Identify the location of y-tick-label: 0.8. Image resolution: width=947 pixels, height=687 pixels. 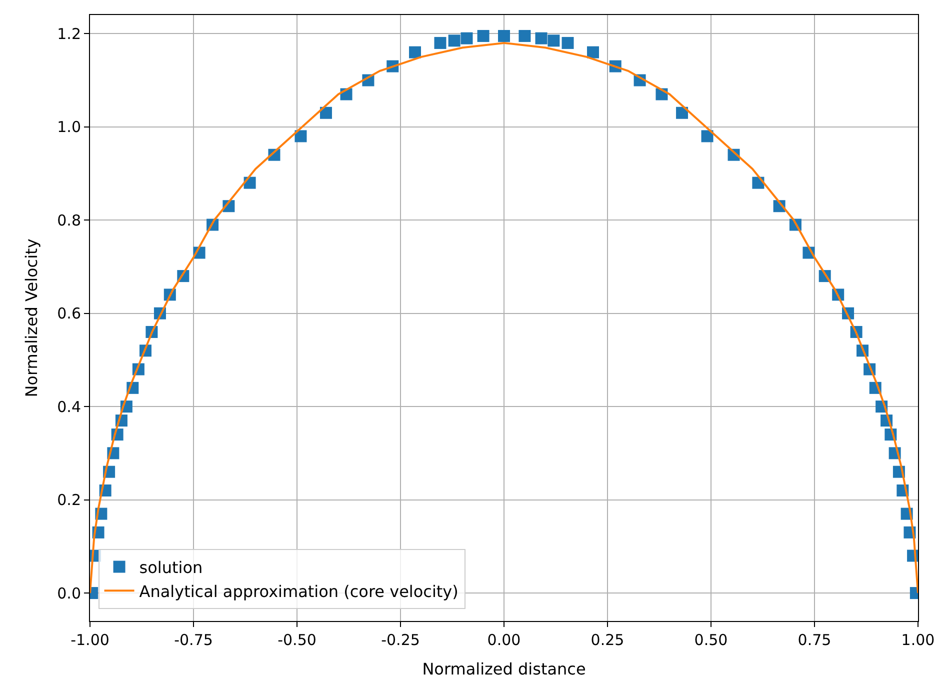
(69, 220).